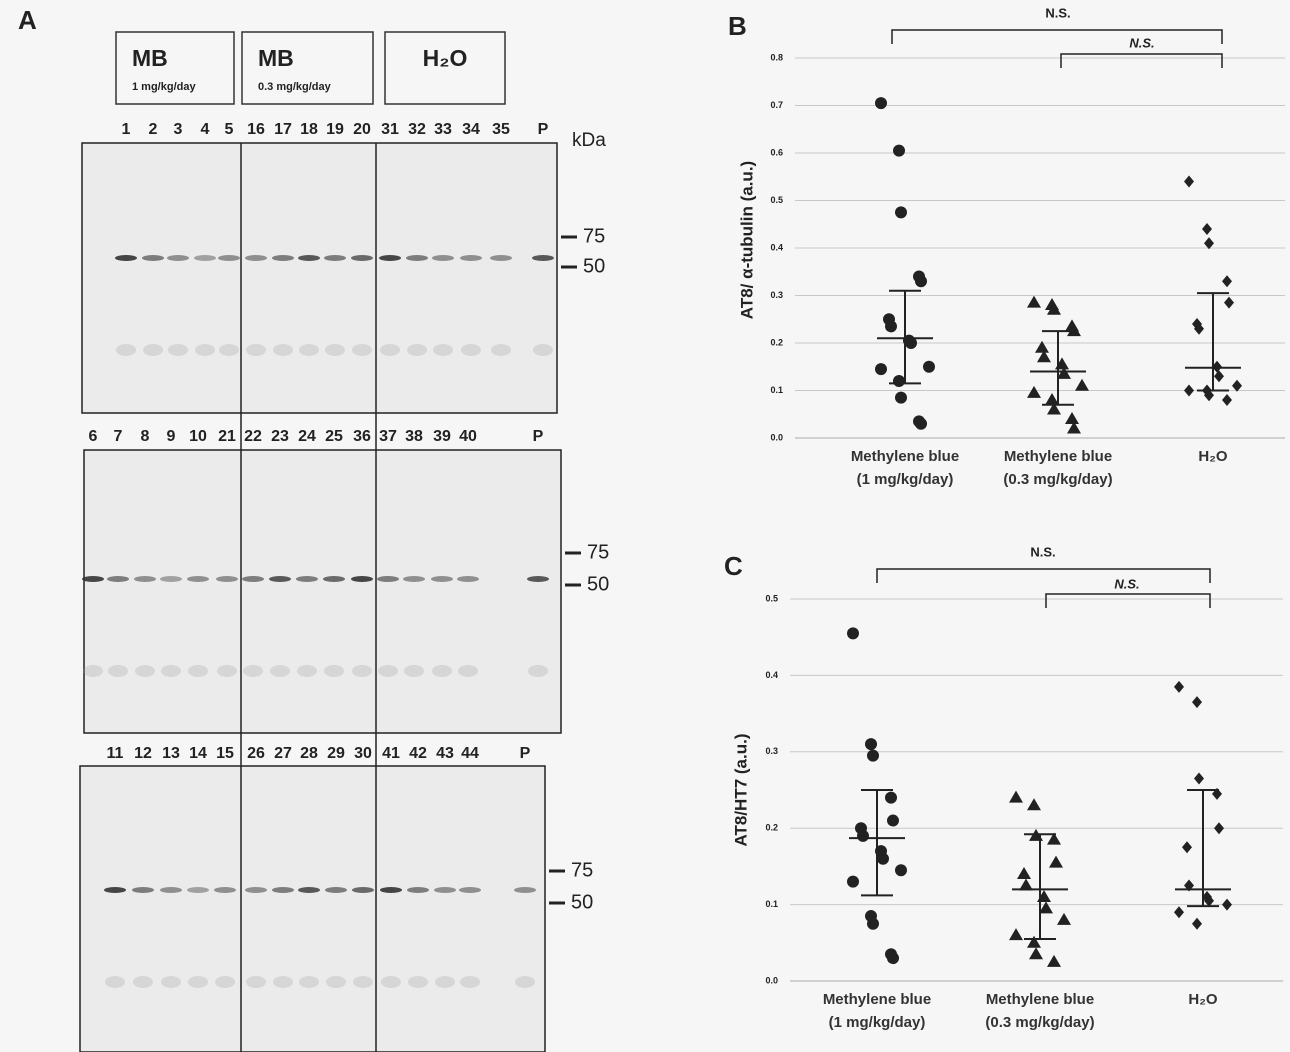  Describe the element at coordinates (253, 436) in the screenshot. I see `lane-label: 22` at that location.